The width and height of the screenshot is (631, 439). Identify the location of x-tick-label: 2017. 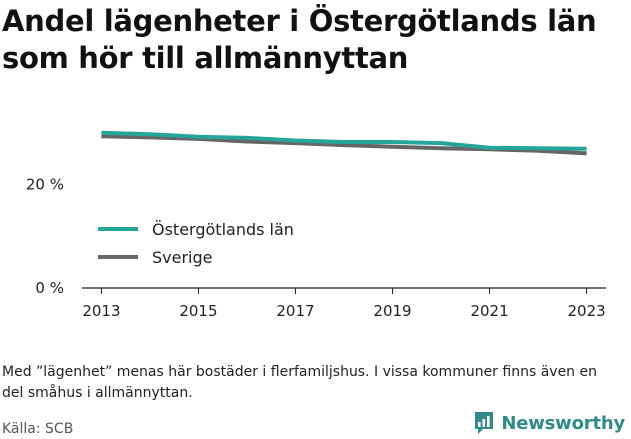
(295, 311).